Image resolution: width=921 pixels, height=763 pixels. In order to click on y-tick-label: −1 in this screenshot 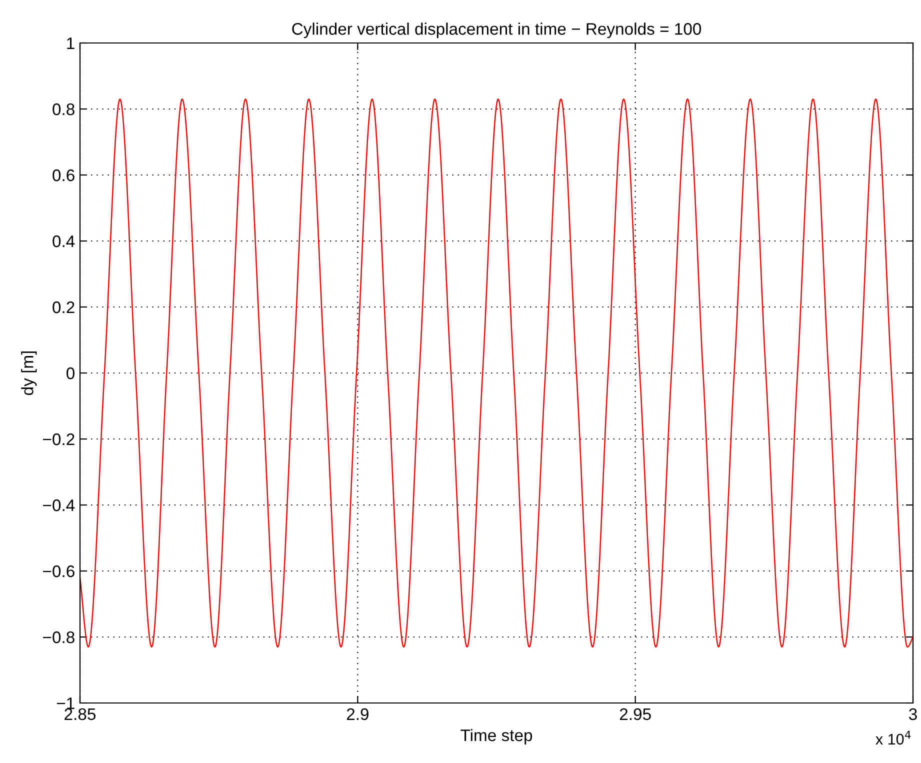, I will do `click(65, 704)`.